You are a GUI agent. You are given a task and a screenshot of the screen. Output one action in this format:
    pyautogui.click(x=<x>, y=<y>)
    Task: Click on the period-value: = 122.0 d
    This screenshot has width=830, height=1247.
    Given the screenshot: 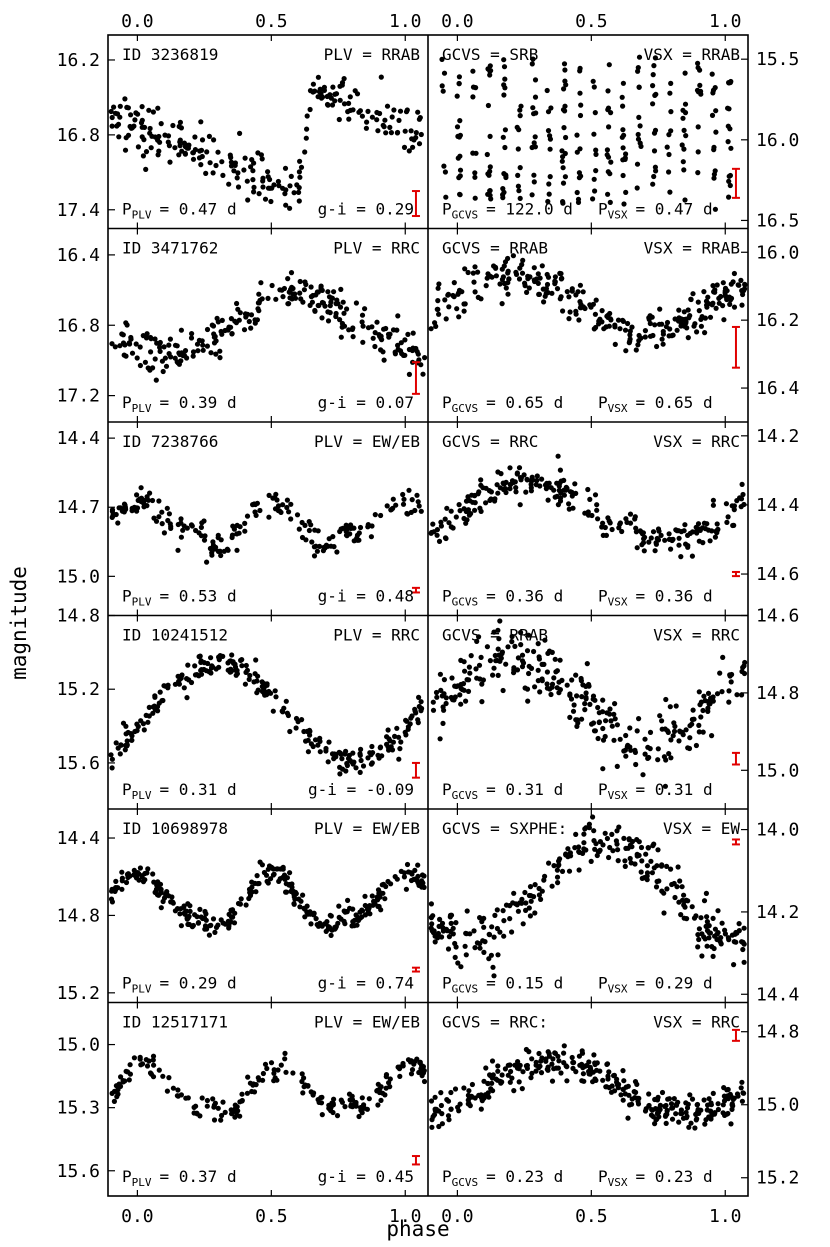 What is the action you would take?
    pyautogui.click(x=529, y=209)
    